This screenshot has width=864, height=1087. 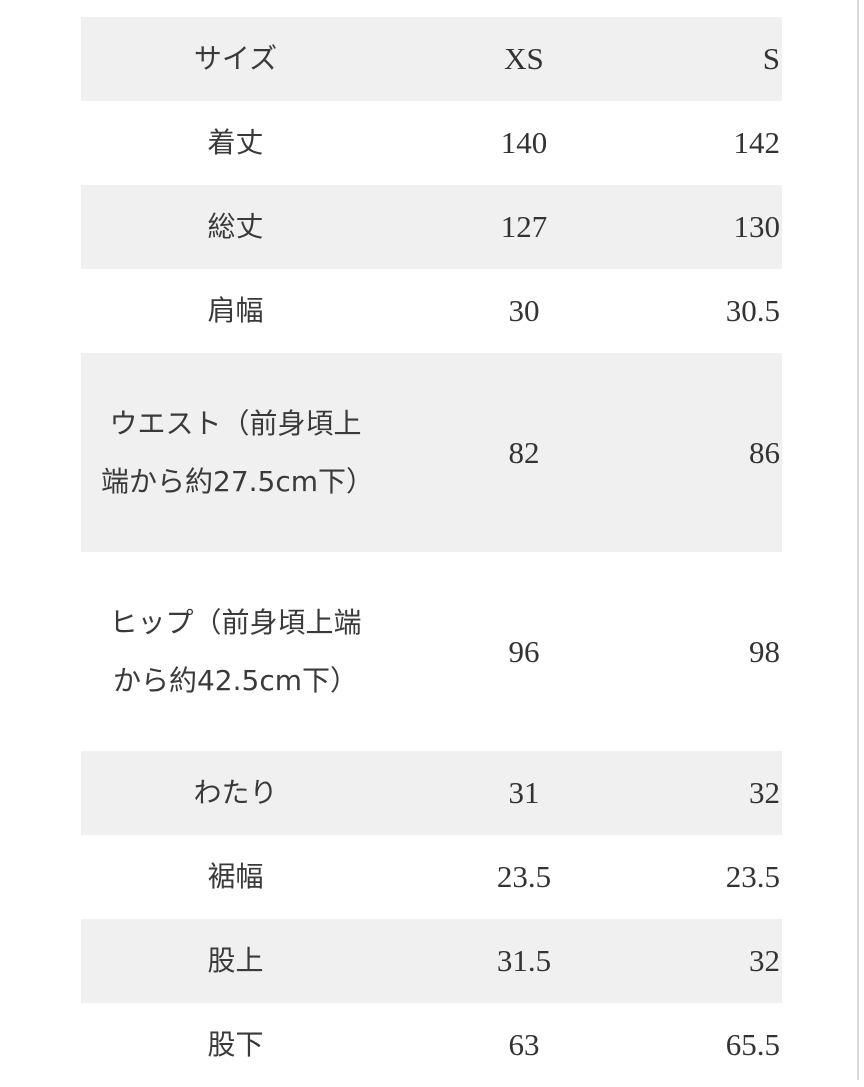 I want to click on header-xs: XS, so click(x=524, y=58).